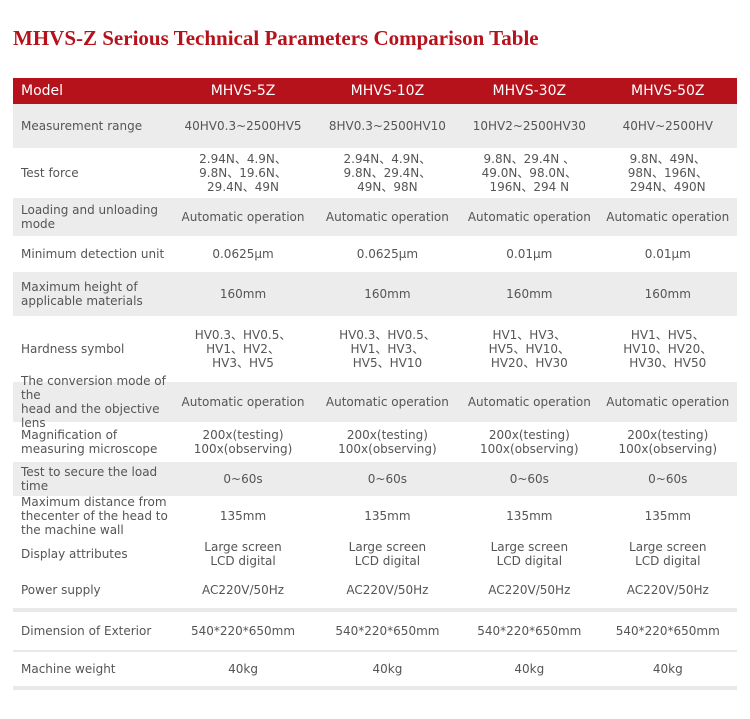 The height and width of the screenshot is (719, 750). I want to click on row-label: Power supply, so click(92, 590).